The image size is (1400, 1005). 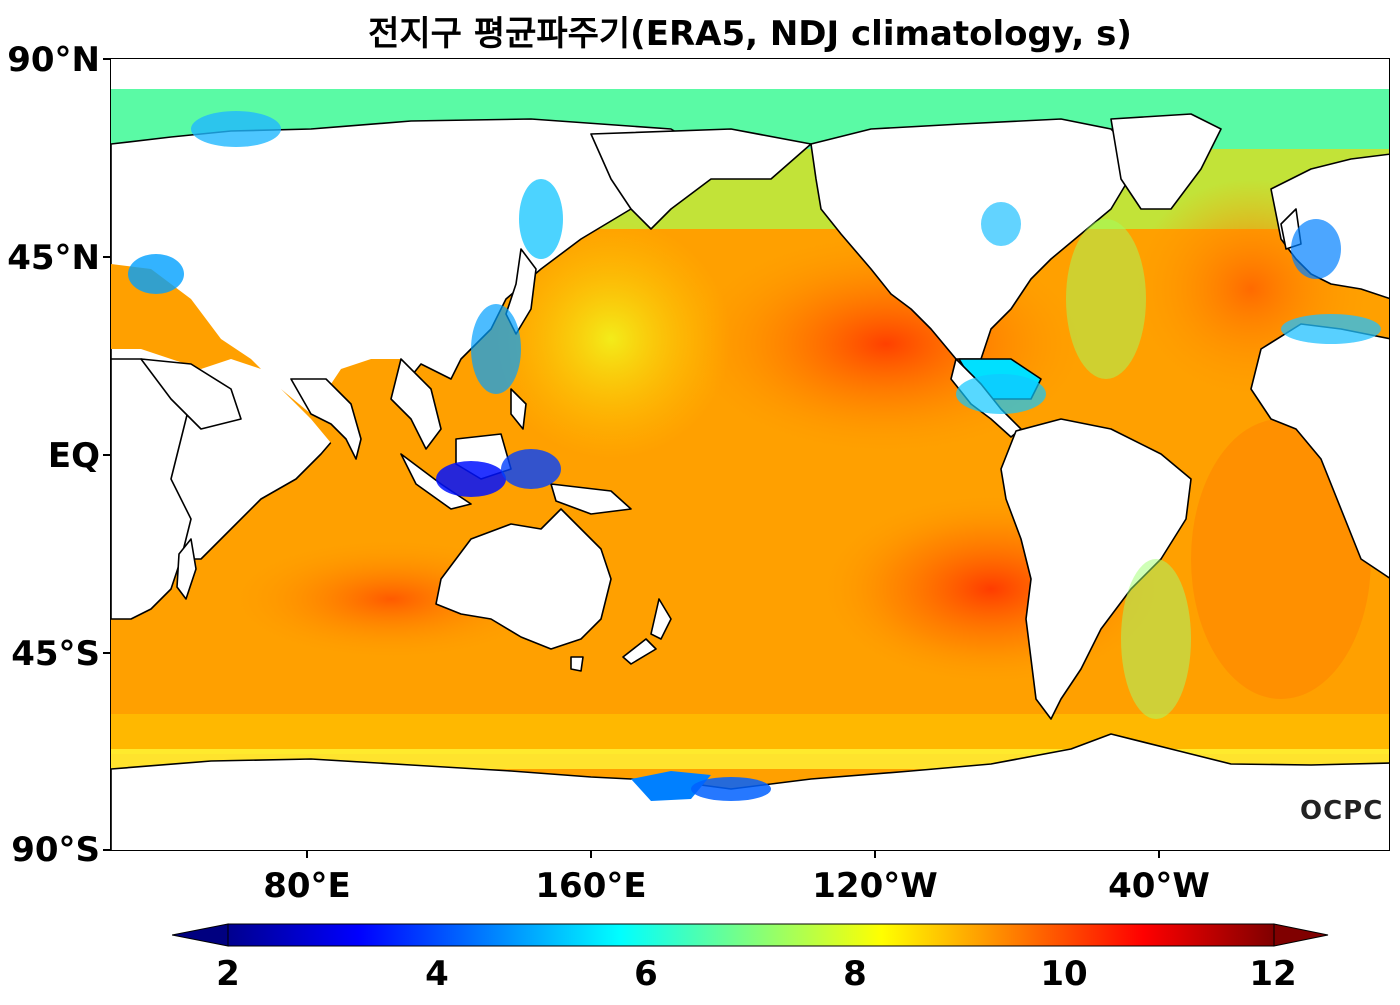 I want to click on colorbar-tick-4: 4, so click(x=437, y=974).